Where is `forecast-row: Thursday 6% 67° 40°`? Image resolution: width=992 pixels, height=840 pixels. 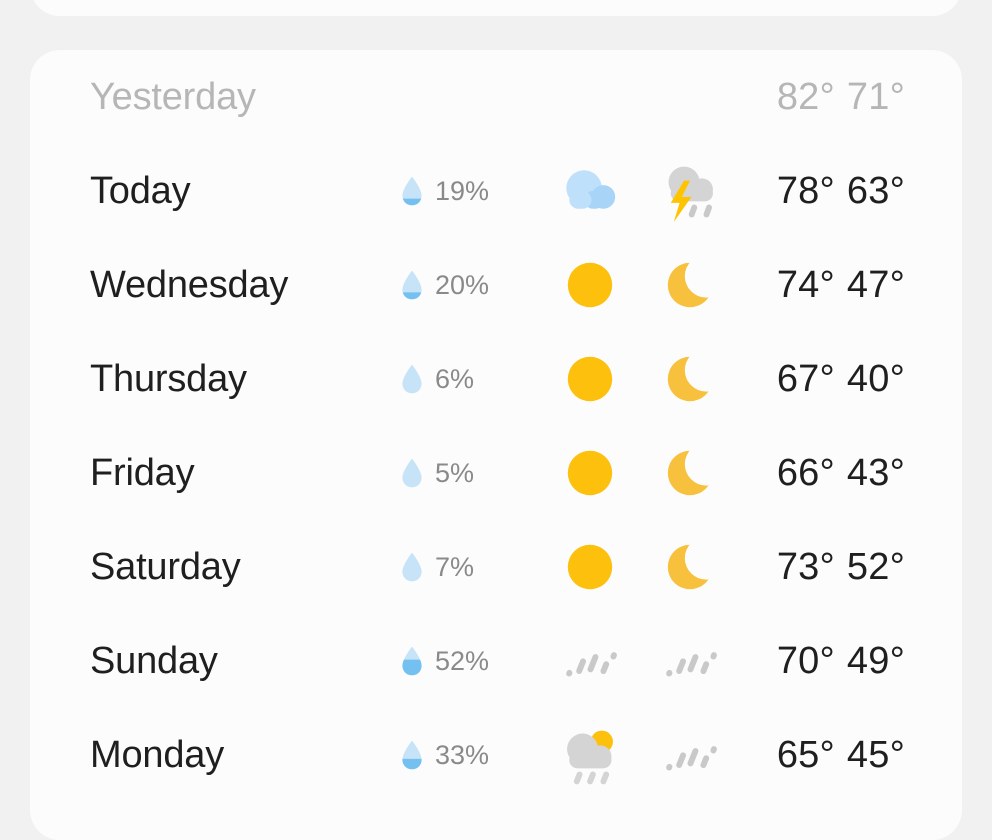
forecast-row: Thursday 6% 67° 40° is located at coordinates (496, 379).